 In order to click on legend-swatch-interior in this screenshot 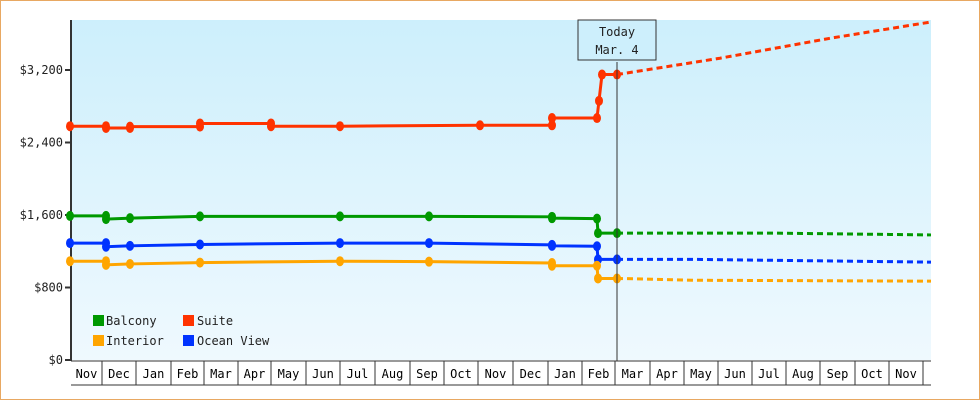, I will do `click(98, 340)`.